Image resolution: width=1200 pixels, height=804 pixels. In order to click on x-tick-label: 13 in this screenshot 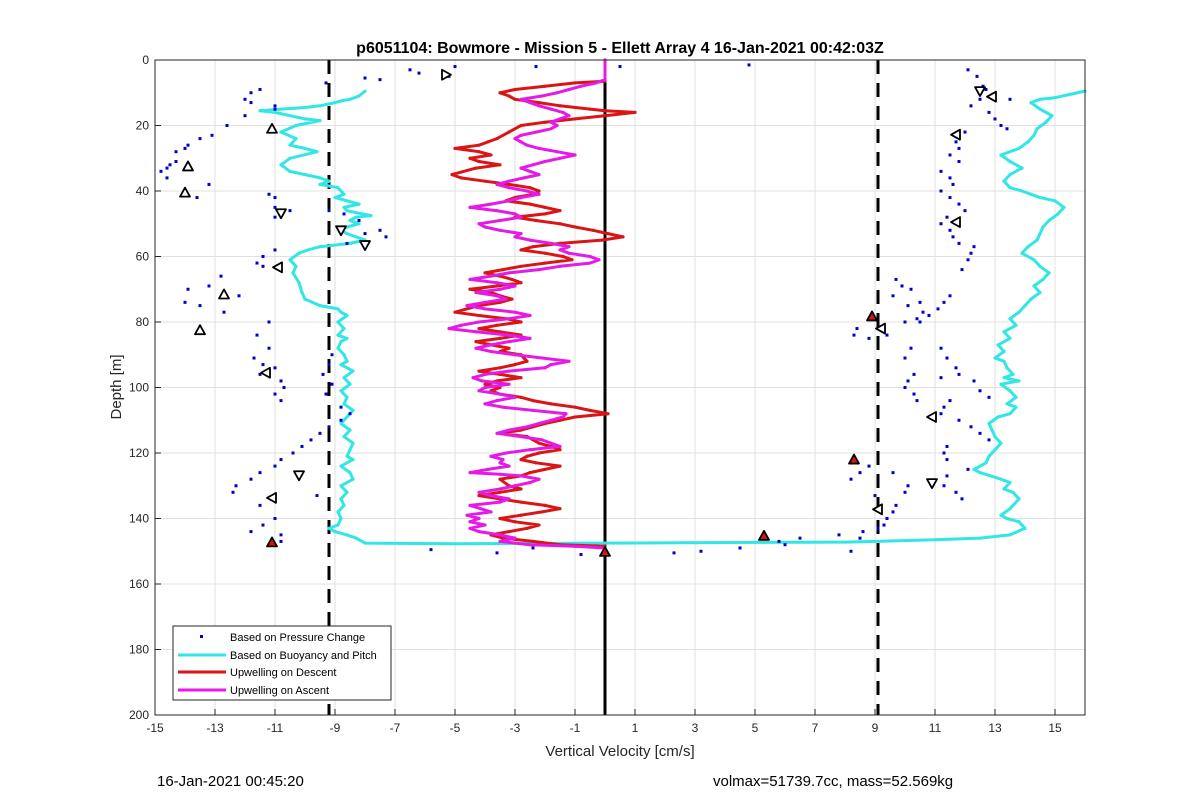, I will do `click(995, 728)`.